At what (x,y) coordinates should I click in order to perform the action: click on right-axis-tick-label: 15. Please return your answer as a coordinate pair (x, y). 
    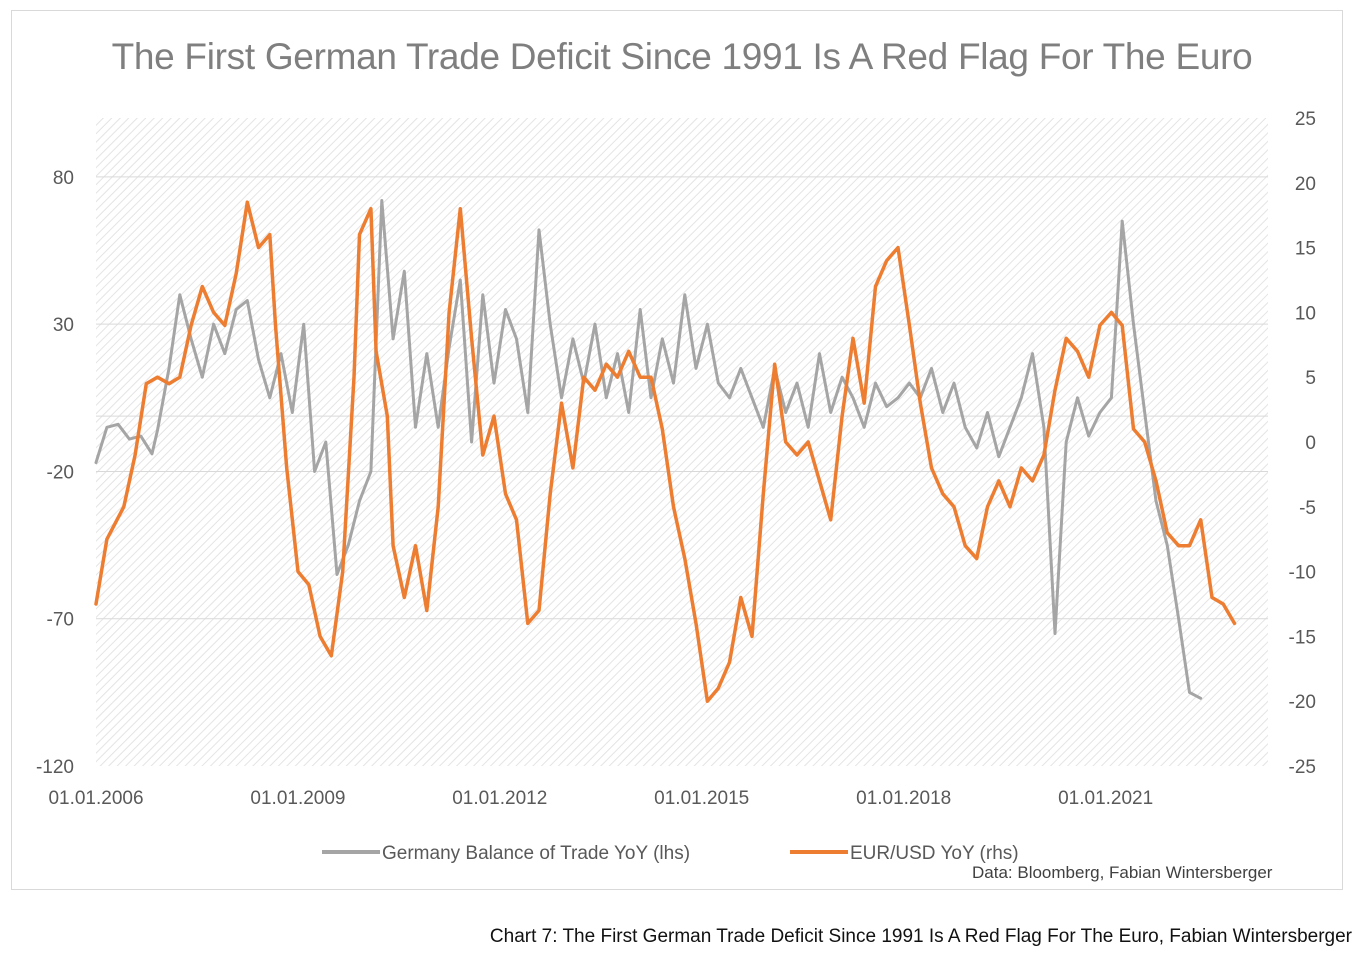
    Looking at the image, I should click on (1305, 249).